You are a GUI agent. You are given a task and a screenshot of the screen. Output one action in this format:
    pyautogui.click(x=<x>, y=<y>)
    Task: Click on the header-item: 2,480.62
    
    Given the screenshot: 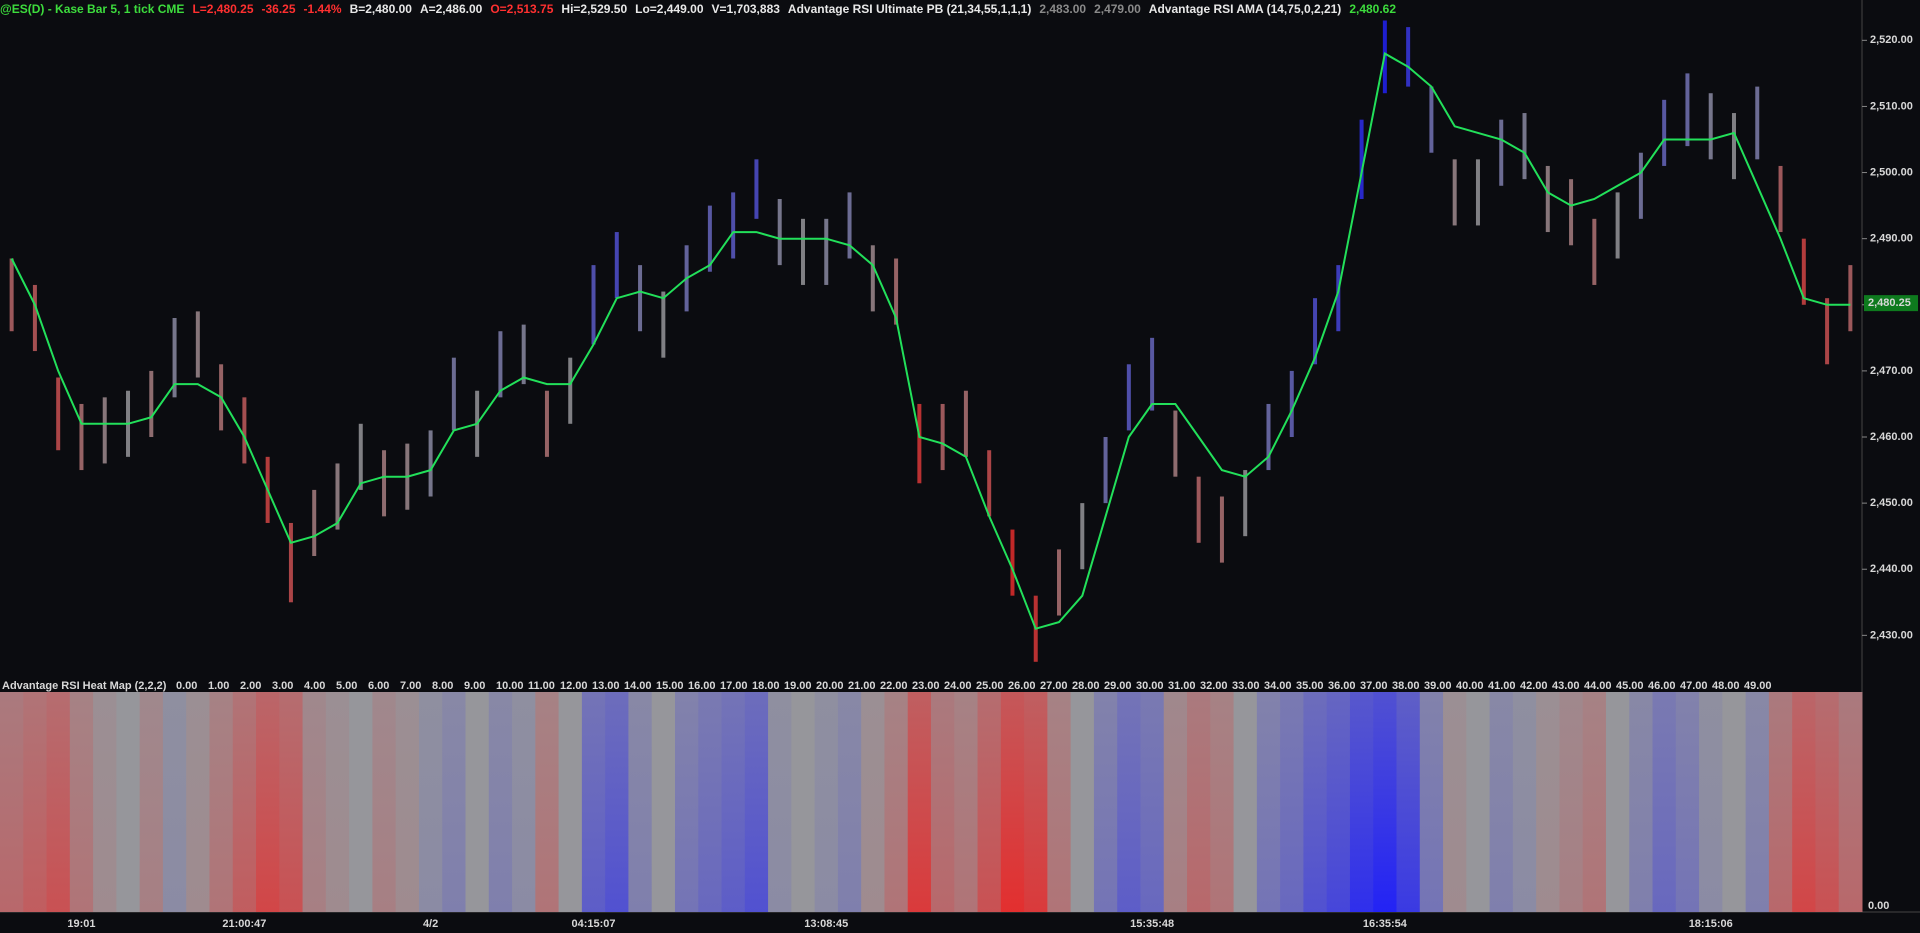 What is the action you would take?
    pyautogui.click(x=1373, y=9)
    